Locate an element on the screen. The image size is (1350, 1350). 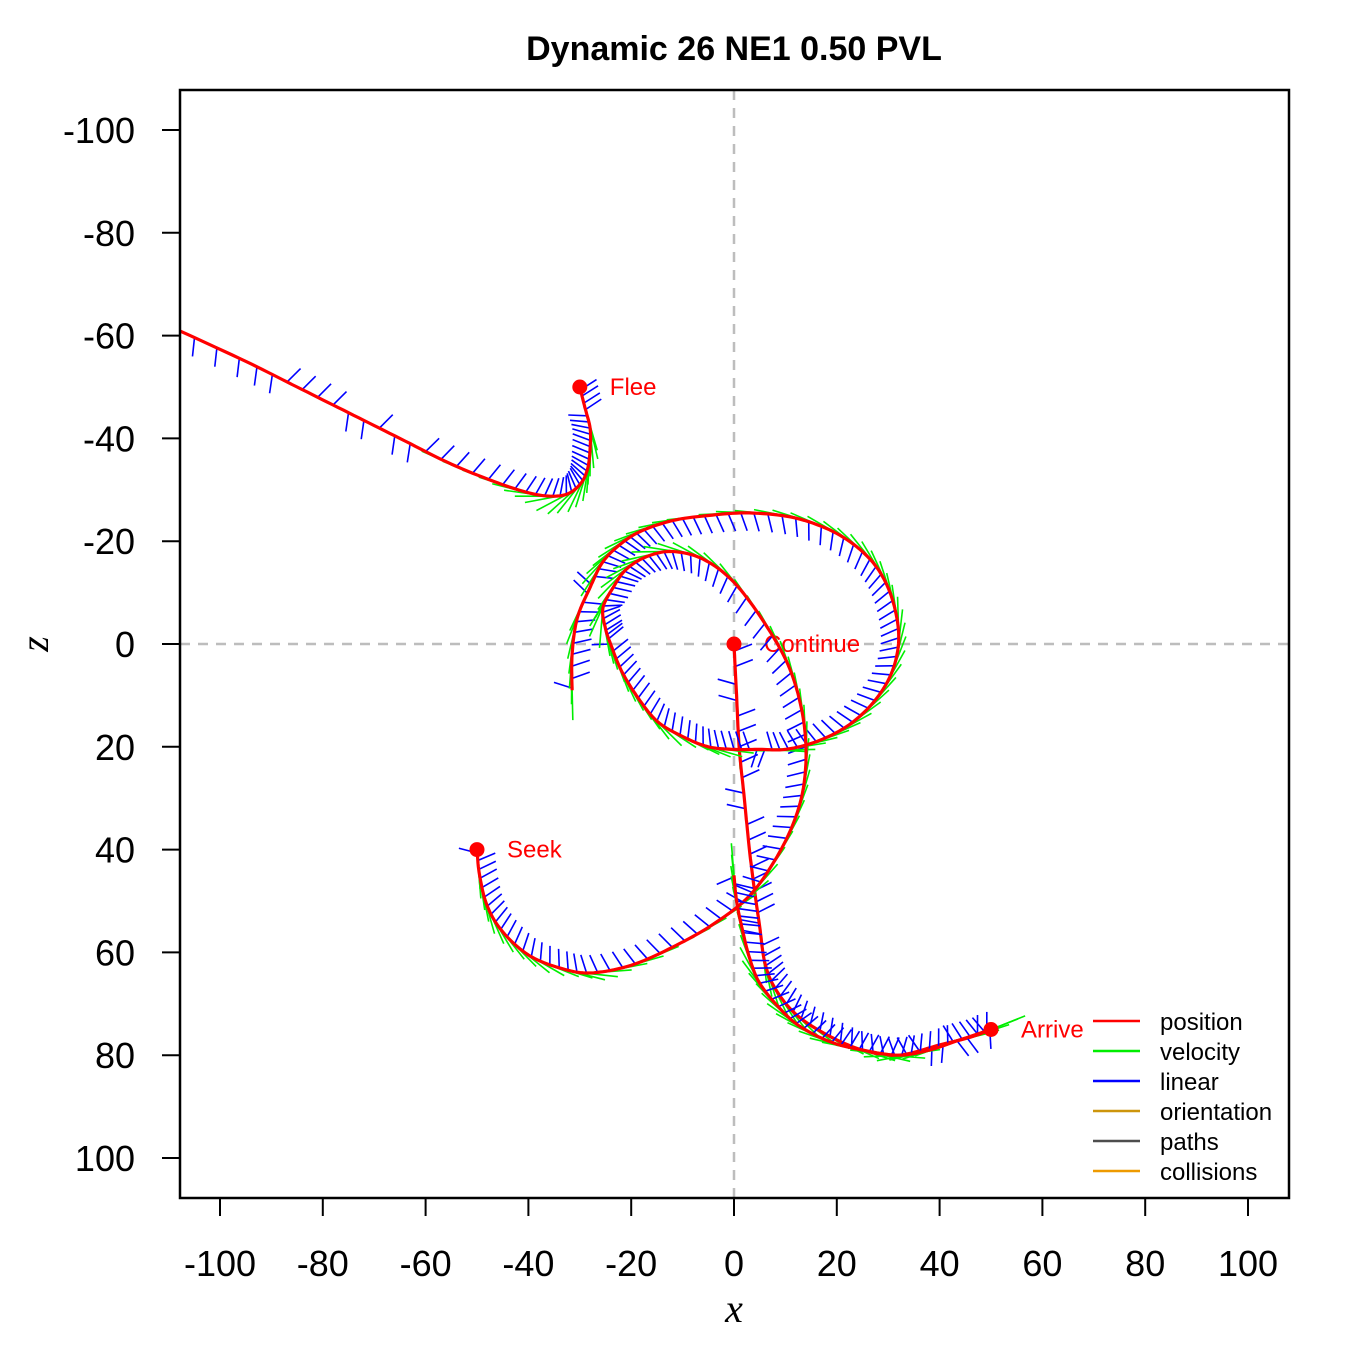
track-continue: Continue is located at coordinates (871, 849).